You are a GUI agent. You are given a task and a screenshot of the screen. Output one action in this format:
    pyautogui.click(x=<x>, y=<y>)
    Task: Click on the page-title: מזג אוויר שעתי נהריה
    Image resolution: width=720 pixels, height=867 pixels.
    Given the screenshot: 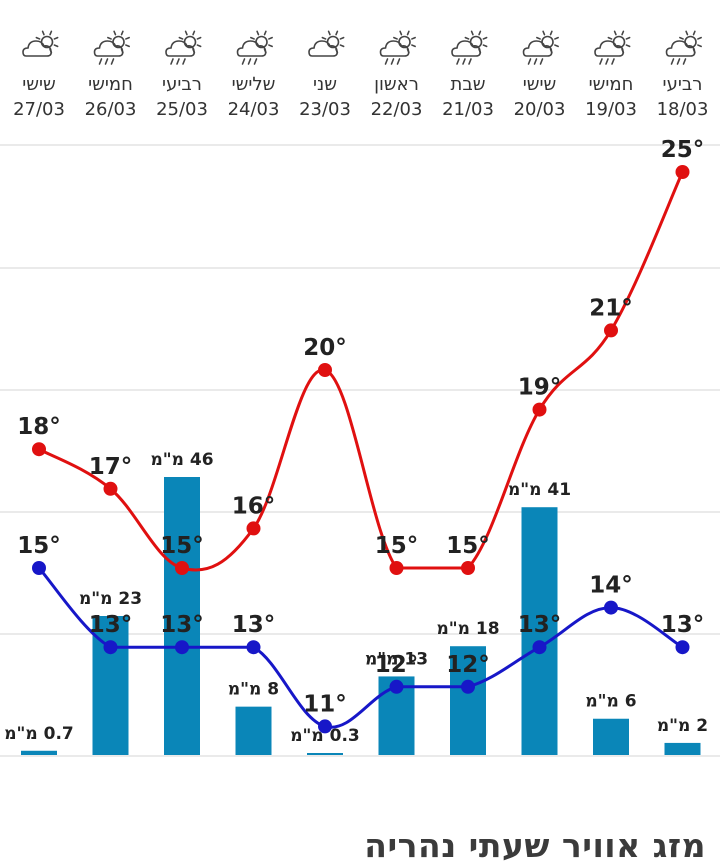 What is the action you would take?
    pyautogui.click(x=535, y=845)
    